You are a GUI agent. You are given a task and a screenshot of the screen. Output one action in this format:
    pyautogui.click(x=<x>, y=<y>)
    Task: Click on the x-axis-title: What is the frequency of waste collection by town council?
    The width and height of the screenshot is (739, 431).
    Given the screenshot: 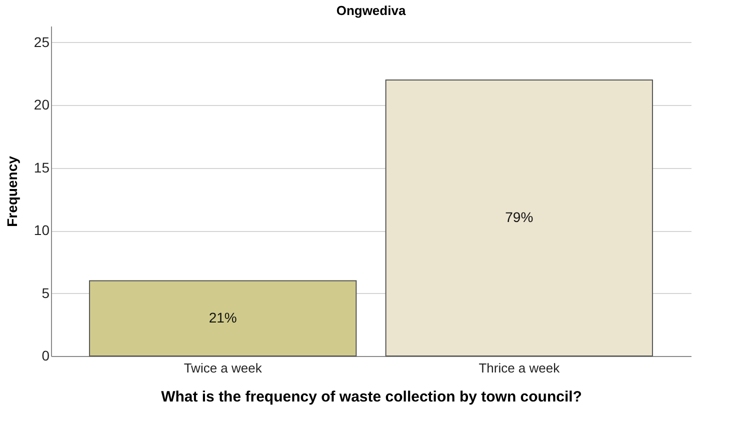 What is the action you would take?
    pyautogui.click(x=371, y=397)
    